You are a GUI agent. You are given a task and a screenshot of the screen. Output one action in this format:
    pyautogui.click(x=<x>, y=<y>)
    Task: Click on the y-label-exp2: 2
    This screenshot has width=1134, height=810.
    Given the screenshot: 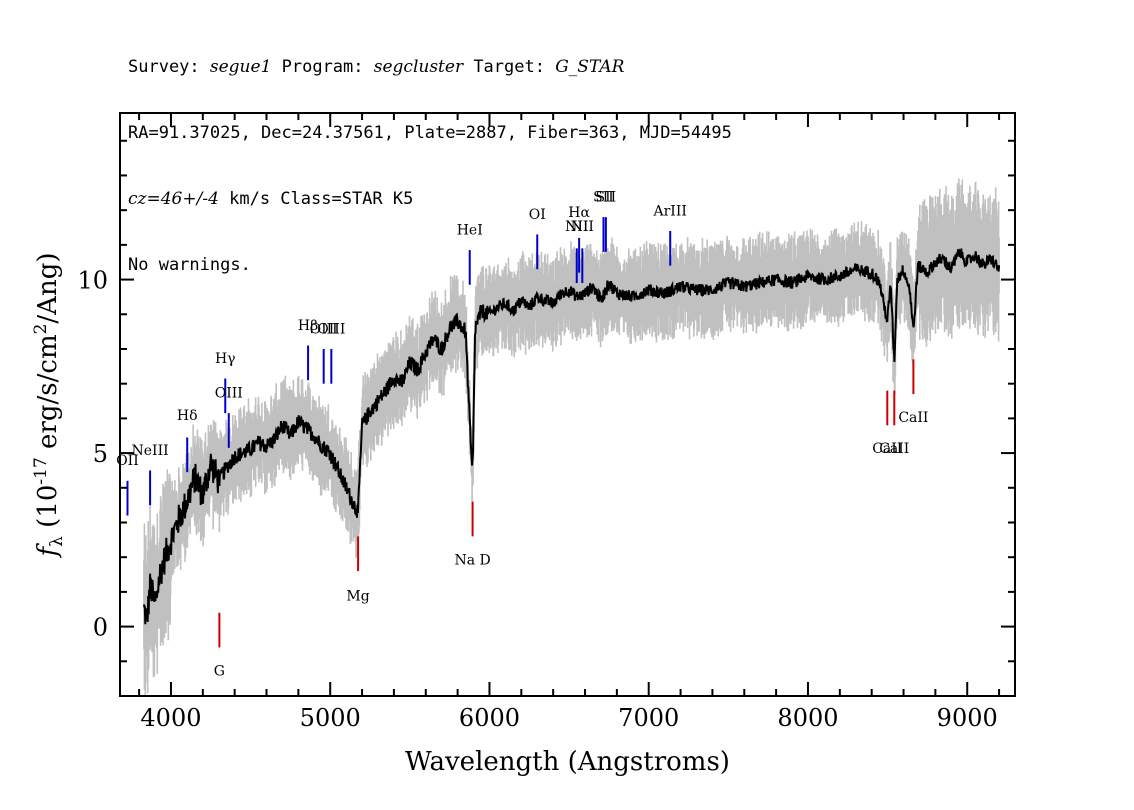 What is the action you would take?
    pyautogui.click(x=41, y=329)
    